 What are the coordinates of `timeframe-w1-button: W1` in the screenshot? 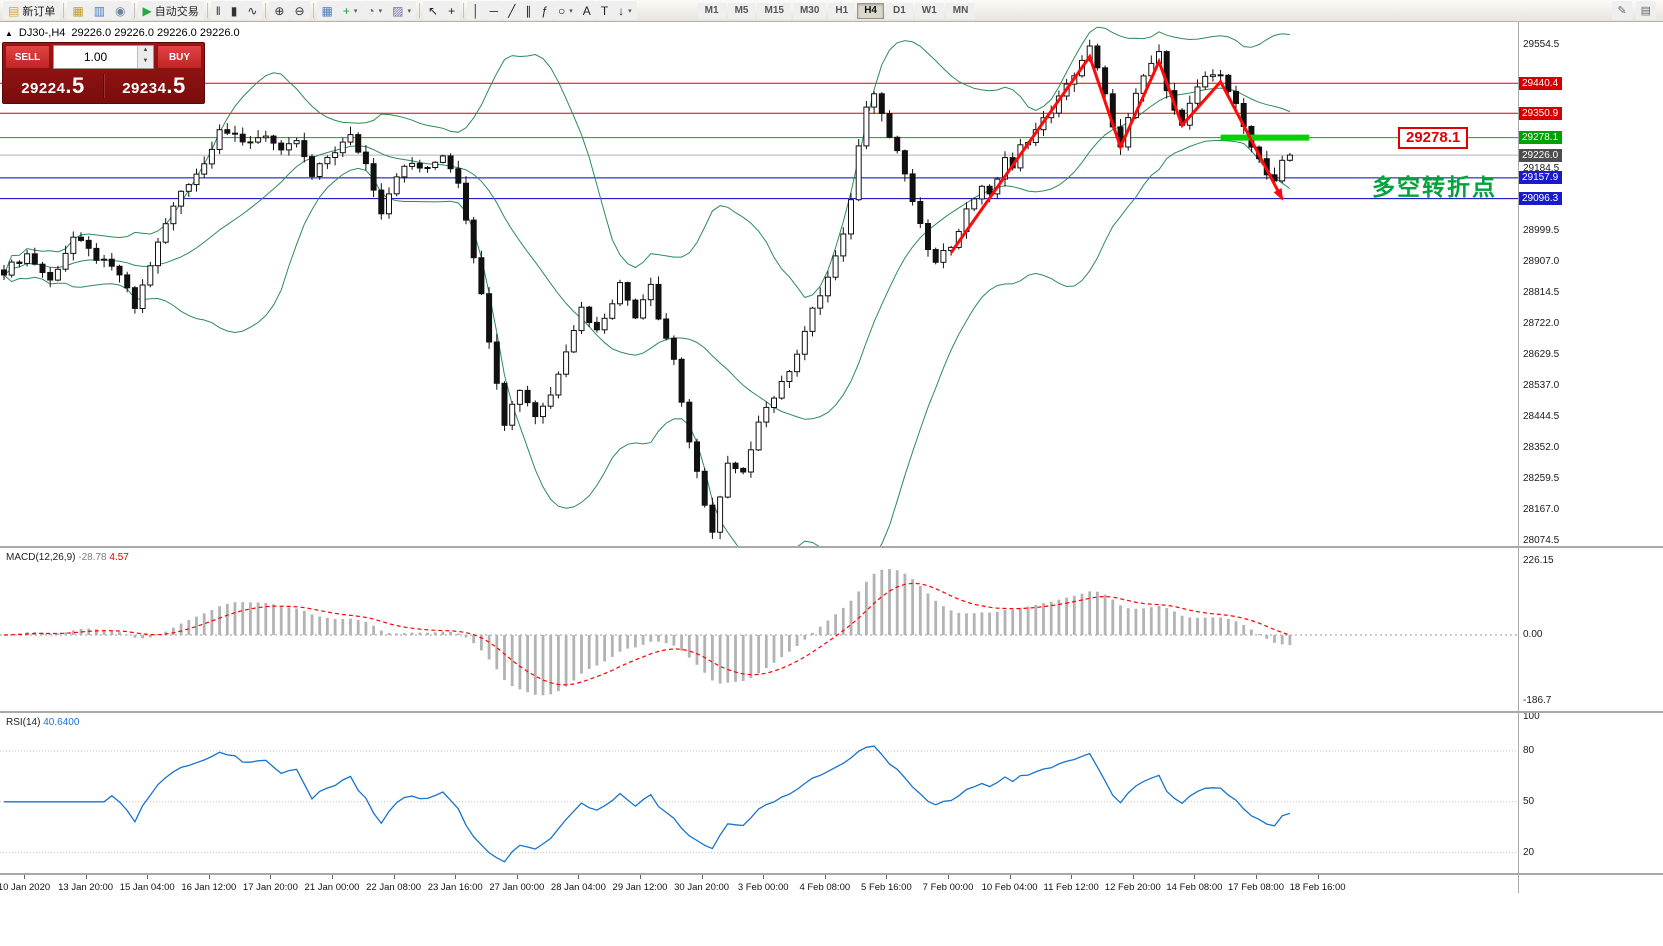 It's located at (929, 10).